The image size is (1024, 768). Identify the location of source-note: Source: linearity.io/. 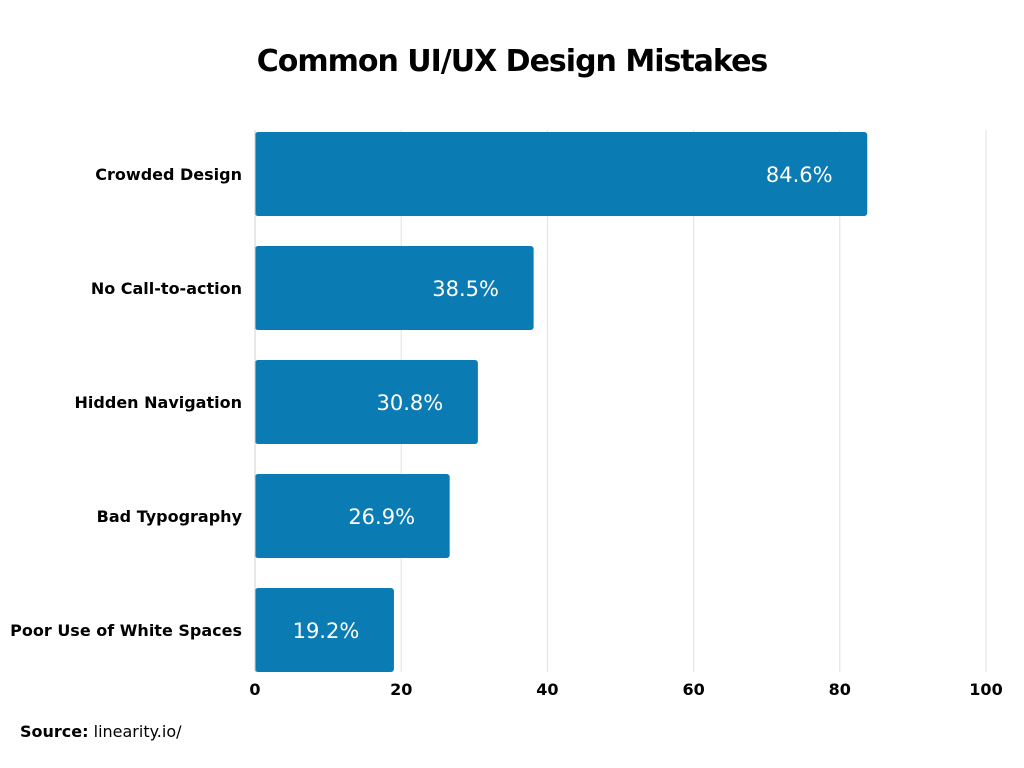
(101, 731).